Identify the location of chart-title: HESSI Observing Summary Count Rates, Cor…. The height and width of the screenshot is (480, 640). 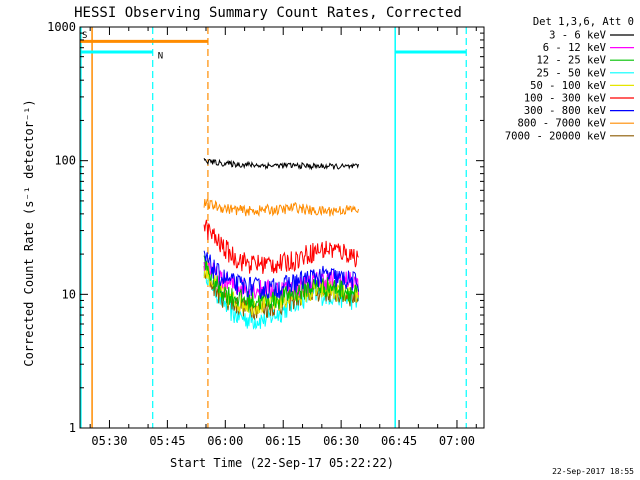
(268, 13).